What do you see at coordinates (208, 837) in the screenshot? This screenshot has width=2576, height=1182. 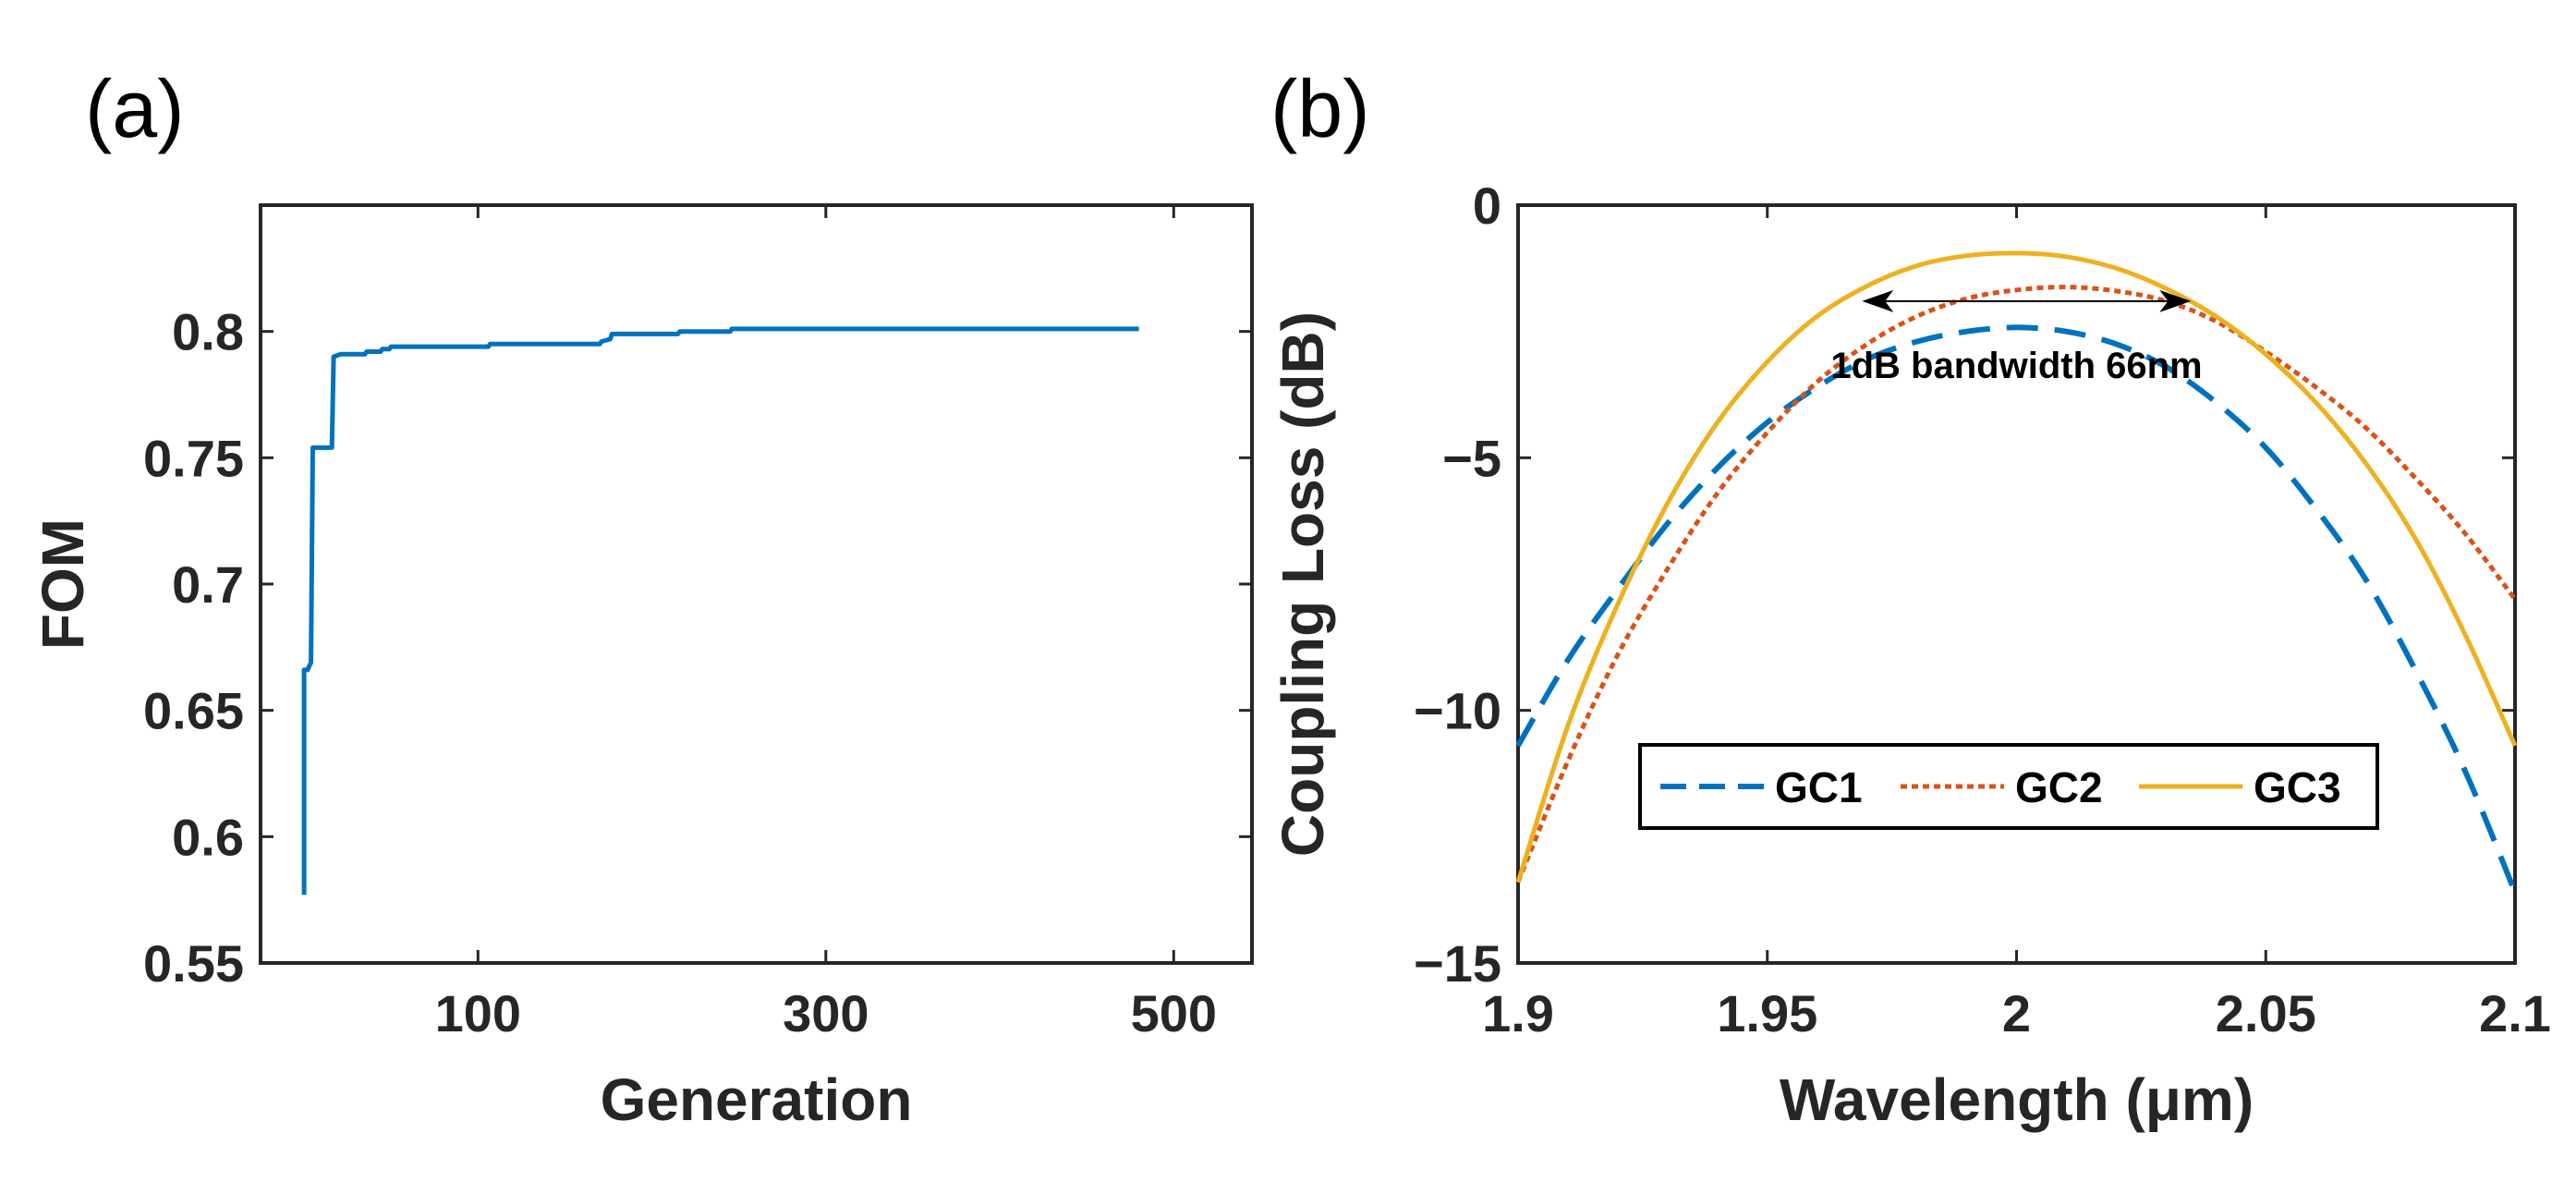 I see `y-tick-label: 0.6` at bounding box center [208, 837].